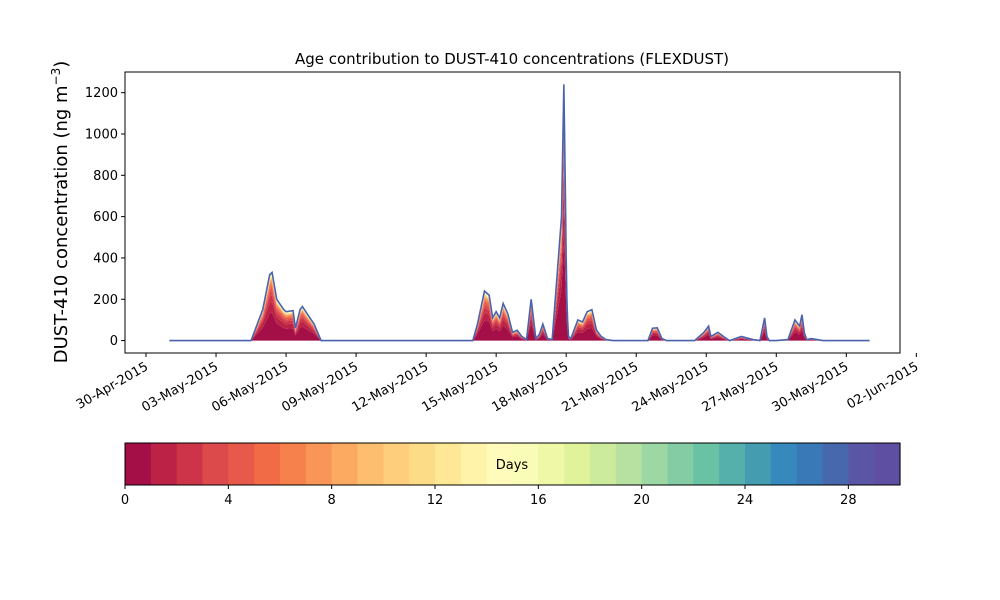  I want to click on x-tick-label: 30-Apr-2015, so click(112, 385).